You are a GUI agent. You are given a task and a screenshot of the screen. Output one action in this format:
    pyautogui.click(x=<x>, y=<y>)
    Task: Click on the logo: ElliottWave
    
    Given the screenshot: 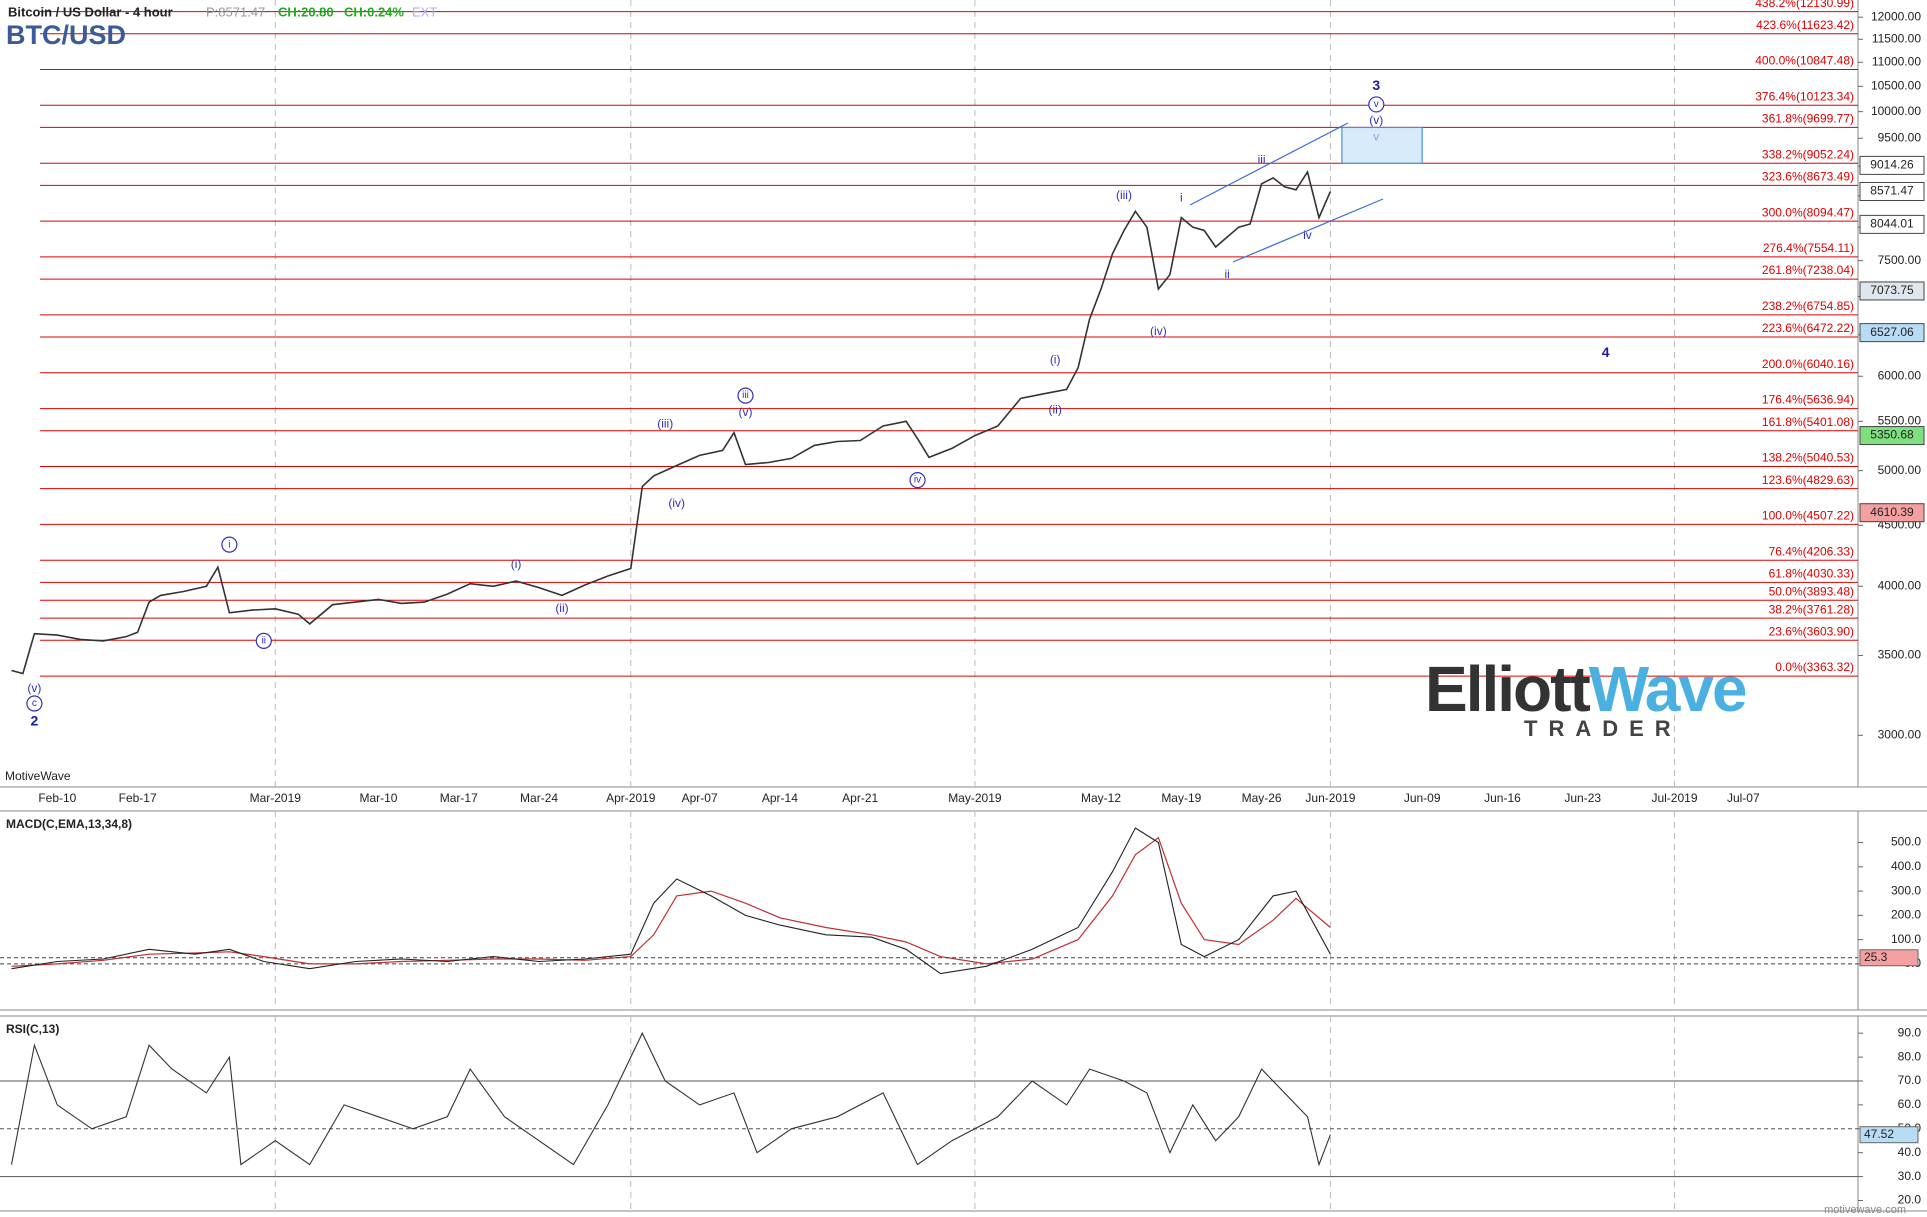 What is the action you would take?
    pyautogui.click(x=1585, y=689)
    